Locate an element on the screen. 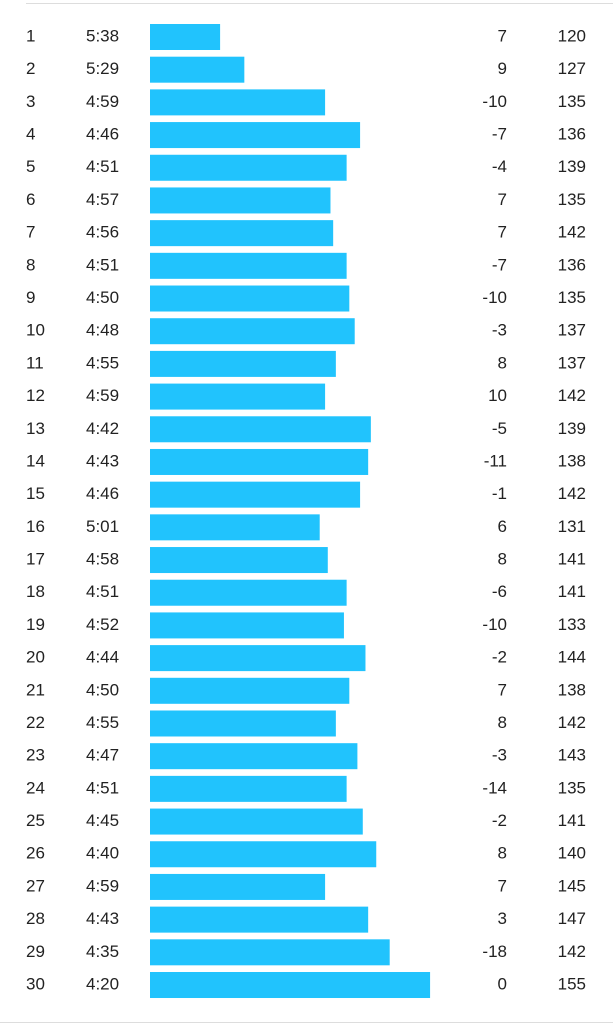 The image size is (613, 1024). split-number: 2 is located at coordinates (30, 68).